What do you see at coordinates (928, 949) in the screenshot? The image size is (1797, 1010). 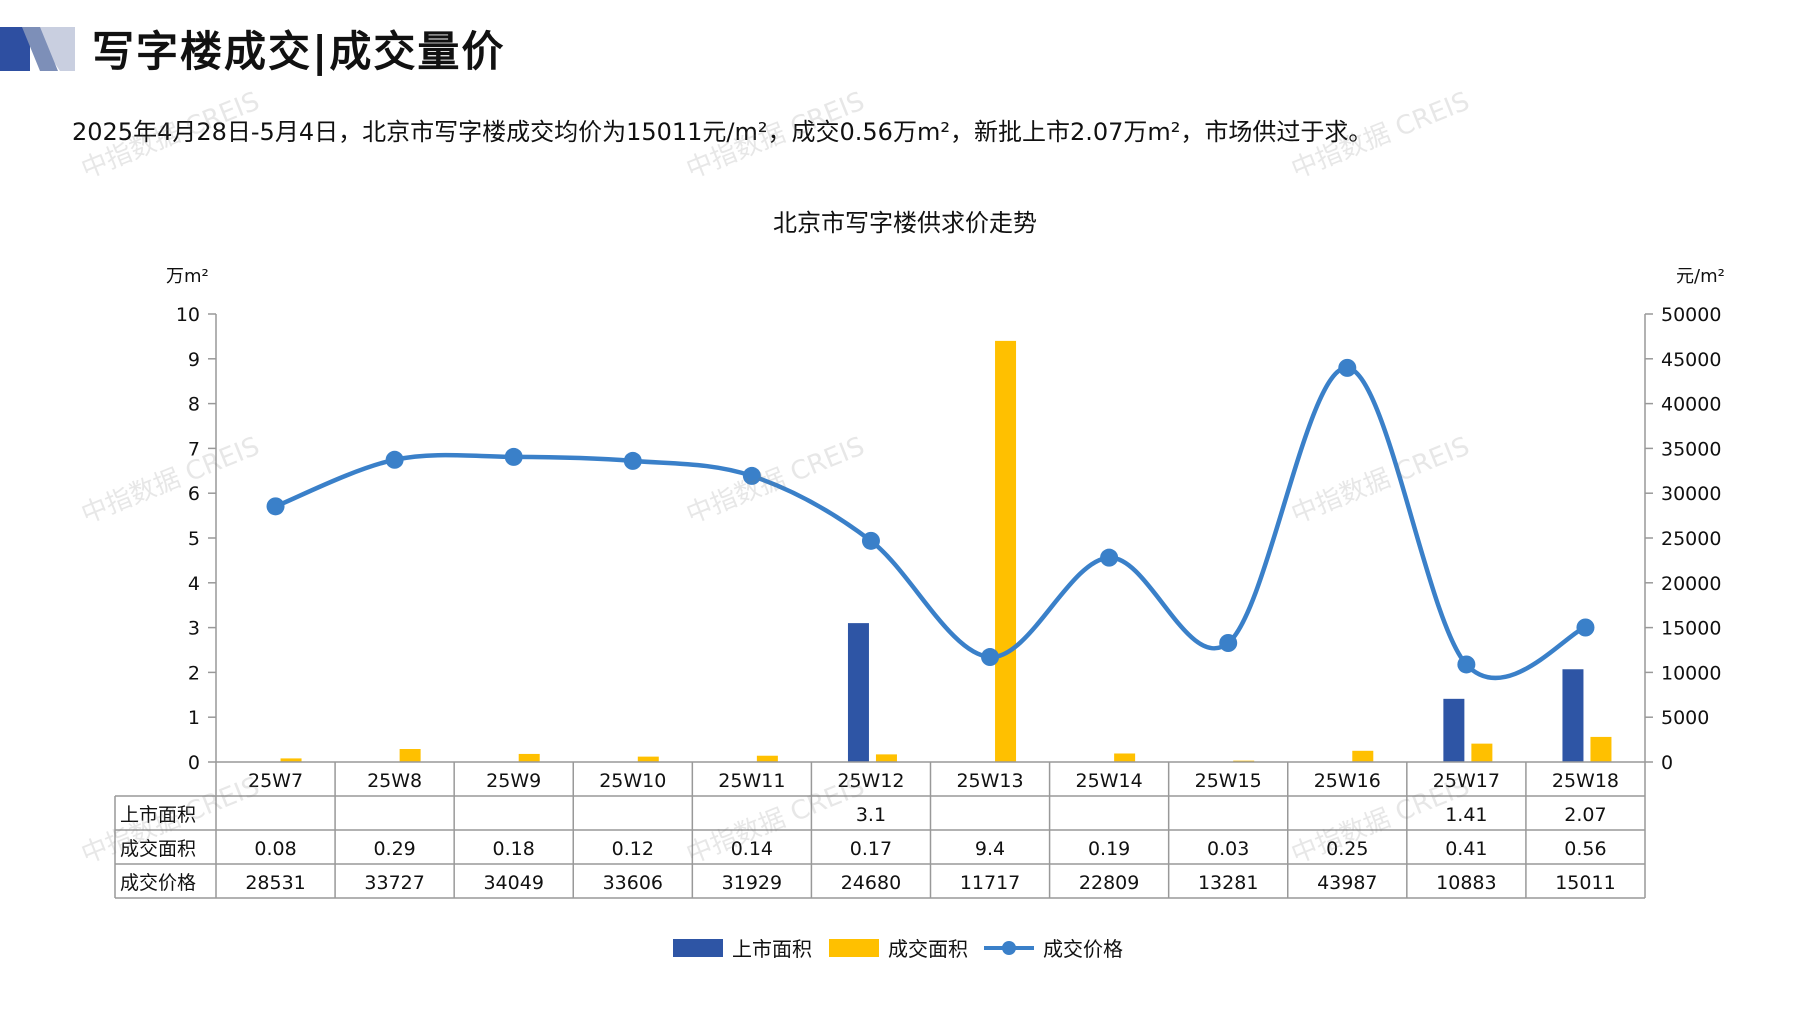 I see `legend-label-sold: 成交面积` at bounding box center [928, 949].